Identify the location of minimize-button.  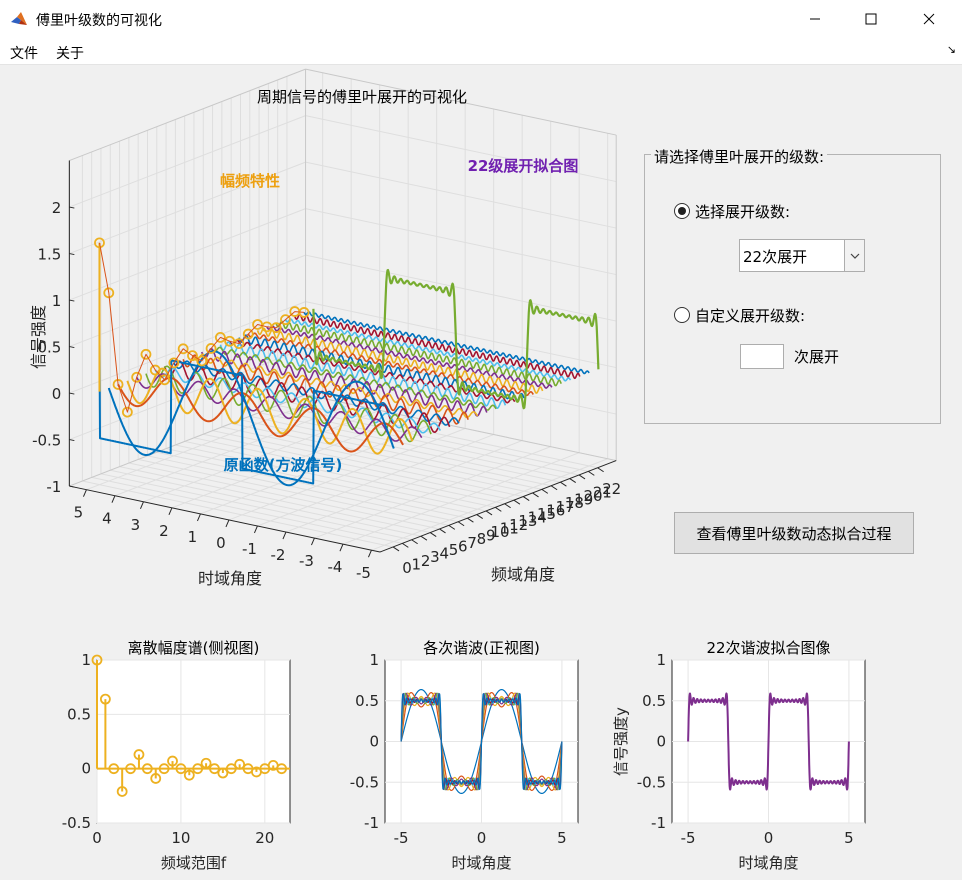
(815, 19).